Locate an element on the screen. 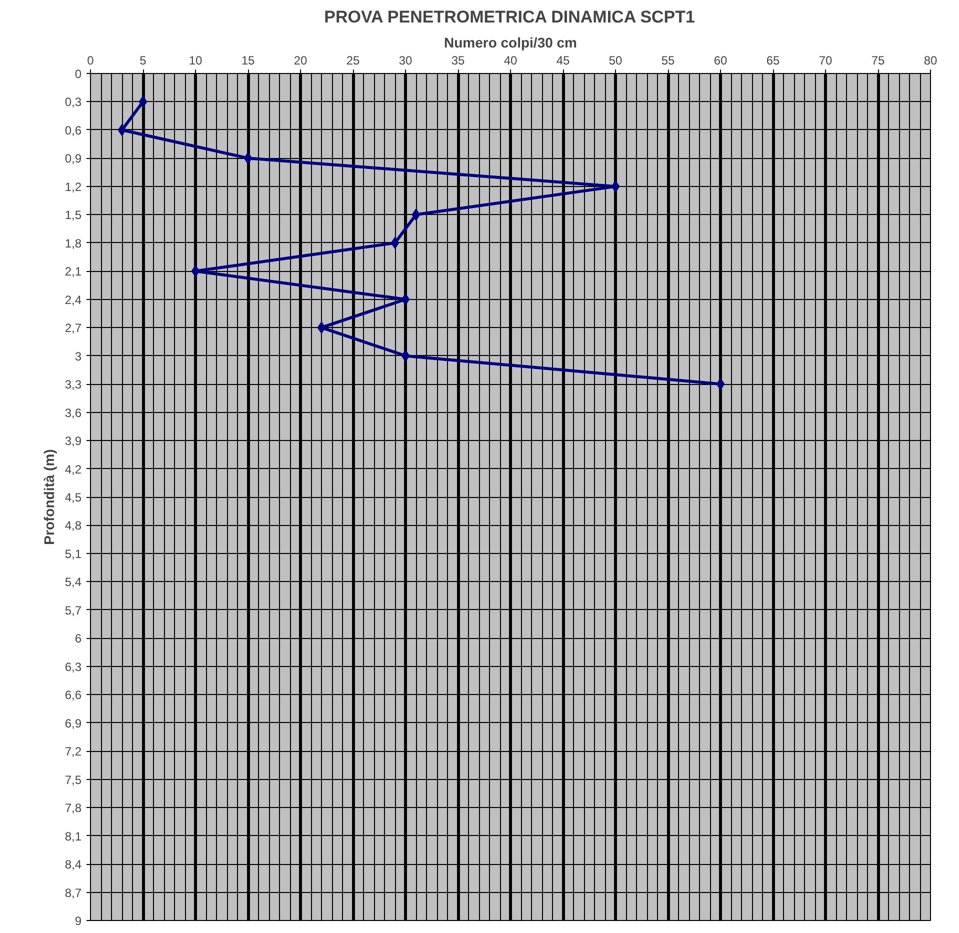 This screenshot has width=959, height=933. y-tick-label: 0 is located at coordinates (78, 74).